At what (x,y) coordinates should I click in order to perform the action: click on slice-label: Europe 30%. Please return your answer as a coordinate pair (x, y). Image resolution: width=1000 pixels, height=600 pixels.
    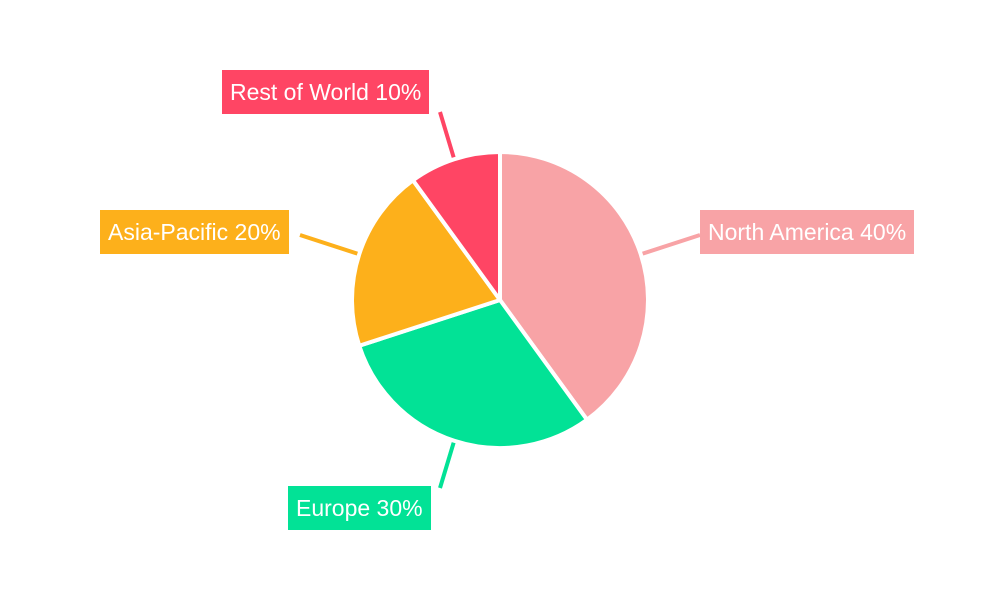
    Looking at the image, I should click on (359, 508).